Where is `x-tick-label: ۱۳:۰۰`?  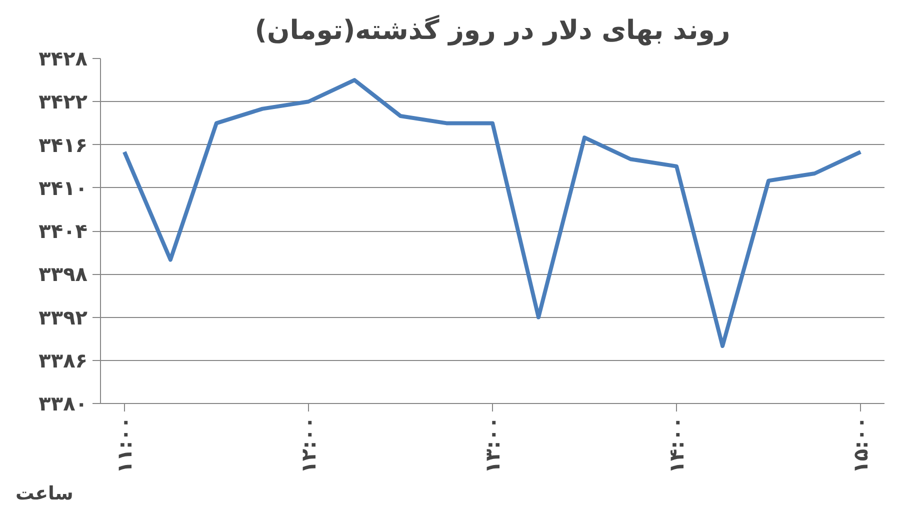 x-tick-label: ۱۳:۰۰ is located at coordinates (492, 445).